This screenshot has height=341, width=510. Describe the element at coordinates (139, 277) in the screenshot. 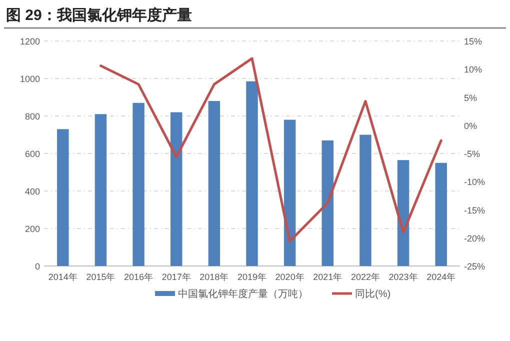

I see `x-tick-label: 2016年` at that location.